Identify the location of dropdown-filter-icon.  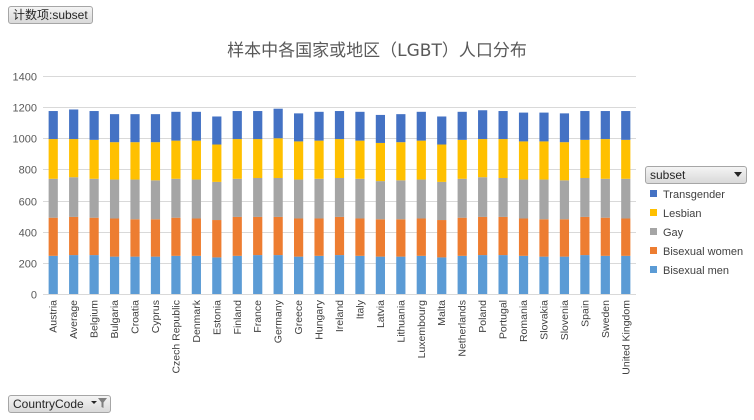
(99, 405).